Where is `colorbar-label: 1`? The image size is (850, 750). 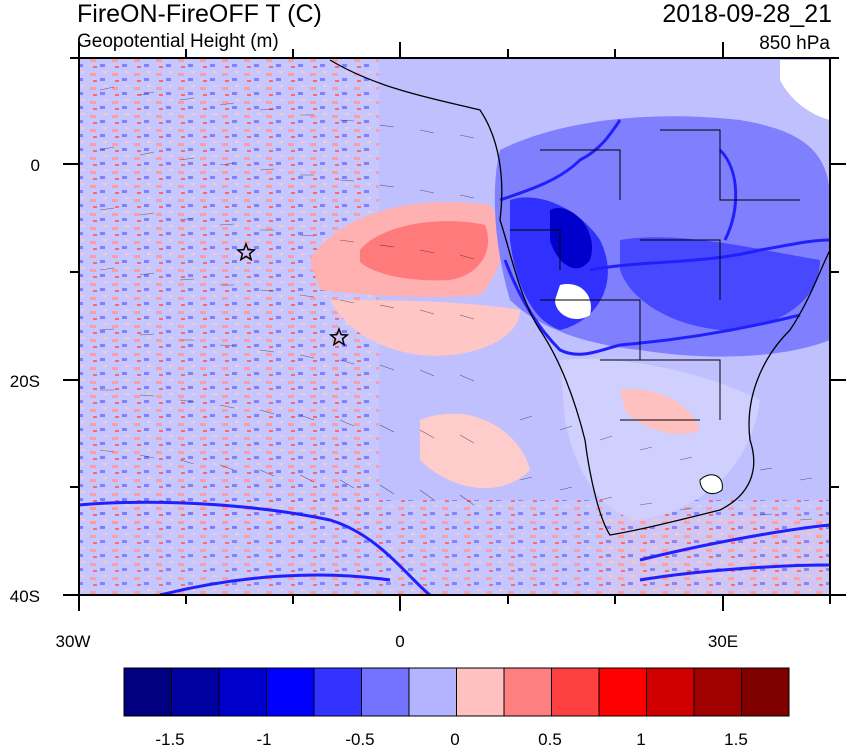
colorbar-label: 1 is located at coordinates (641, 739).